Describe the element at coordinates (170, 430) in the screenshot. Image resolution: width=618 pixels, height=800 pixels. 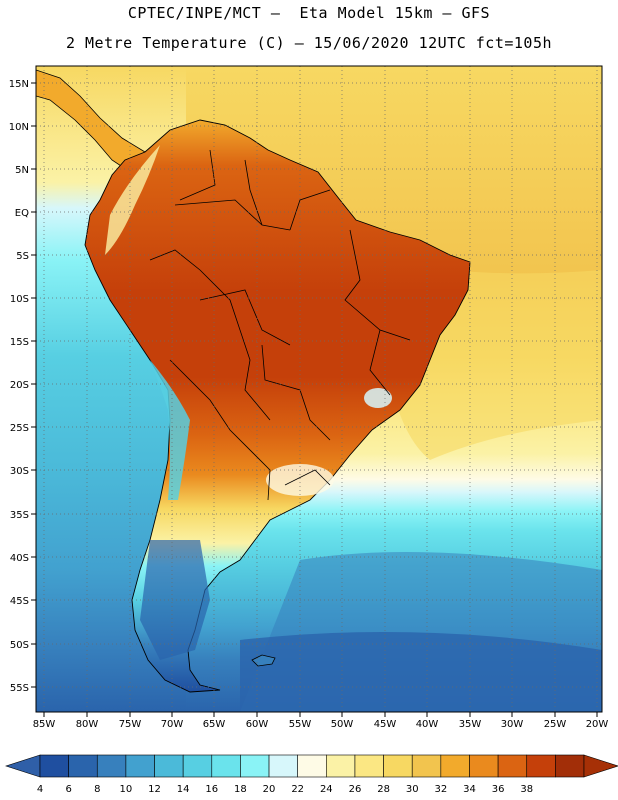
I see `andes-central-cool` at that location.